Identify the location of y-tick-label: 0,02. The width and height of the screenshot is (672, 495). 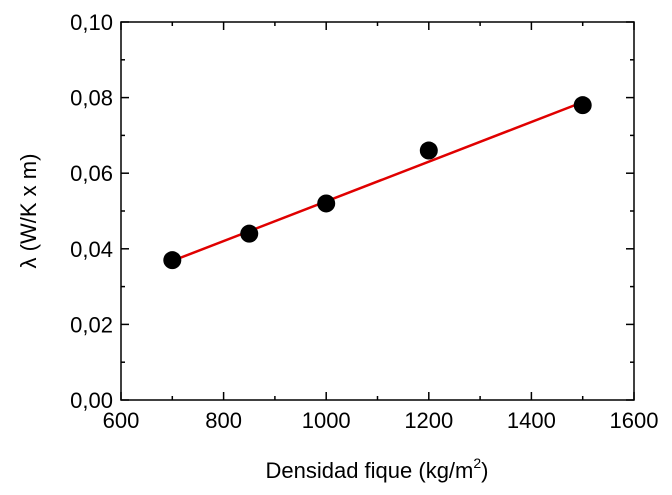
(91, 324).